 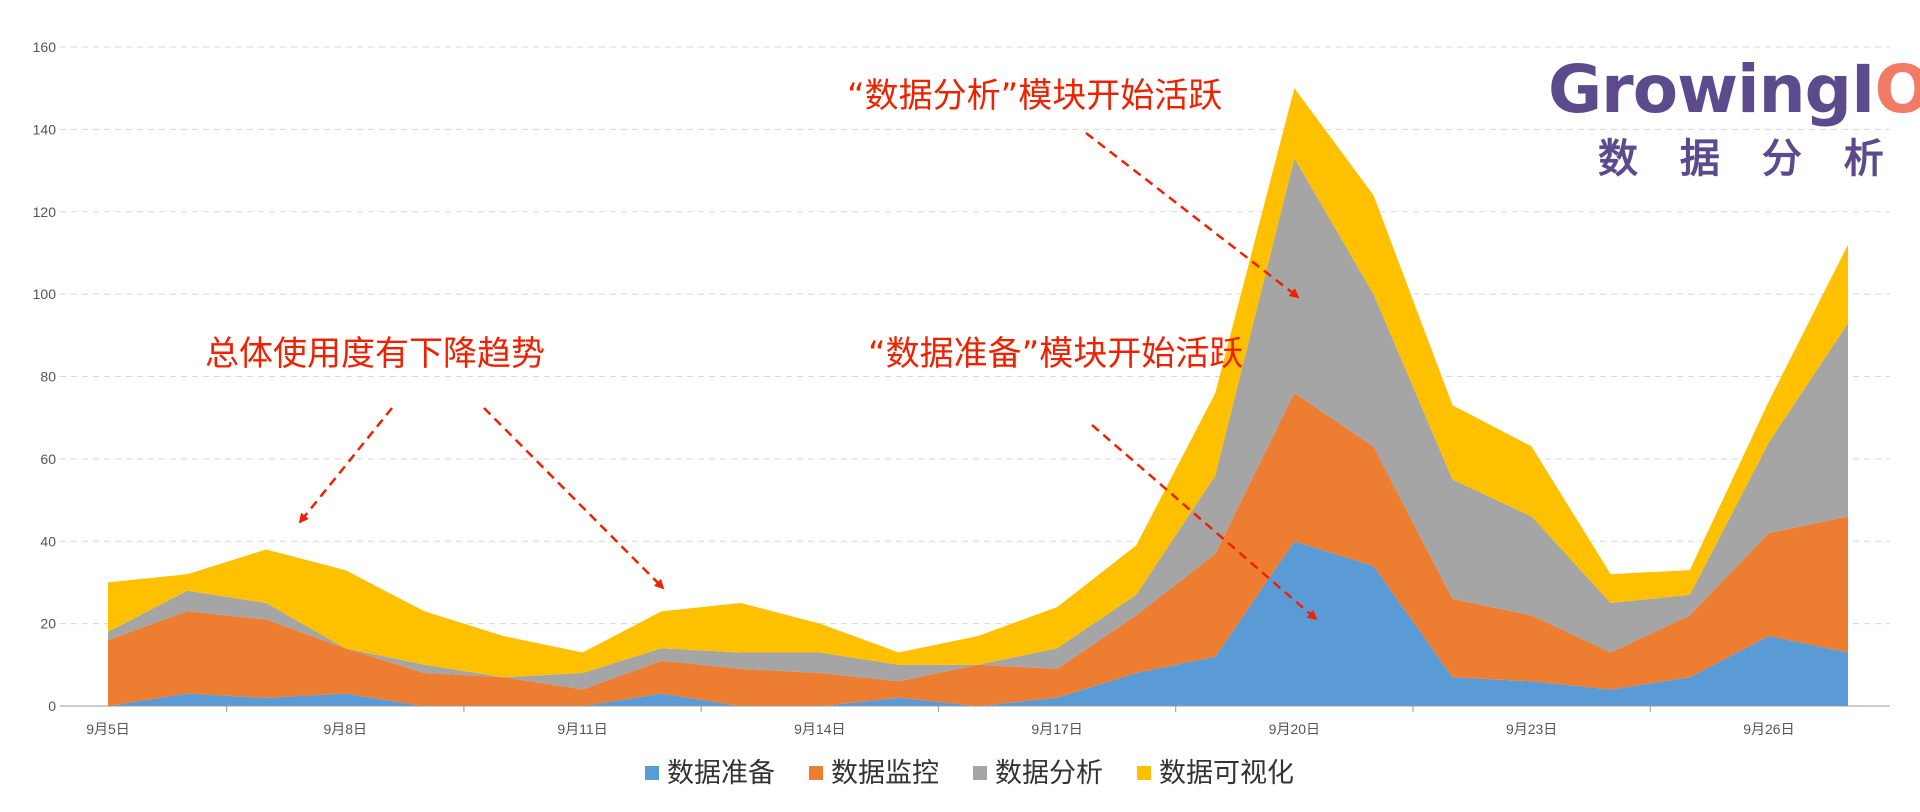 I want to click on arrow-data-prep, so click(x=1204, y=522).